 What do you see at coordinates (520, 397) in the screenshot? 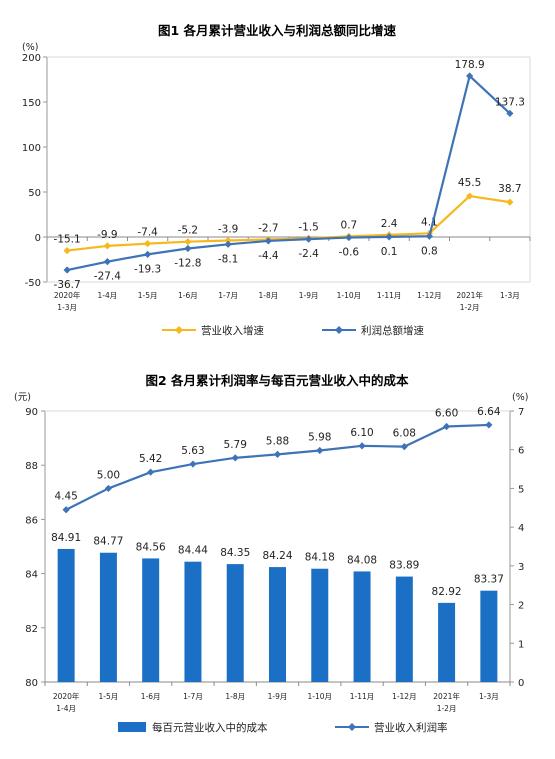
I see `chart2-right-unit: (%)` at bounding box center [520, 397].